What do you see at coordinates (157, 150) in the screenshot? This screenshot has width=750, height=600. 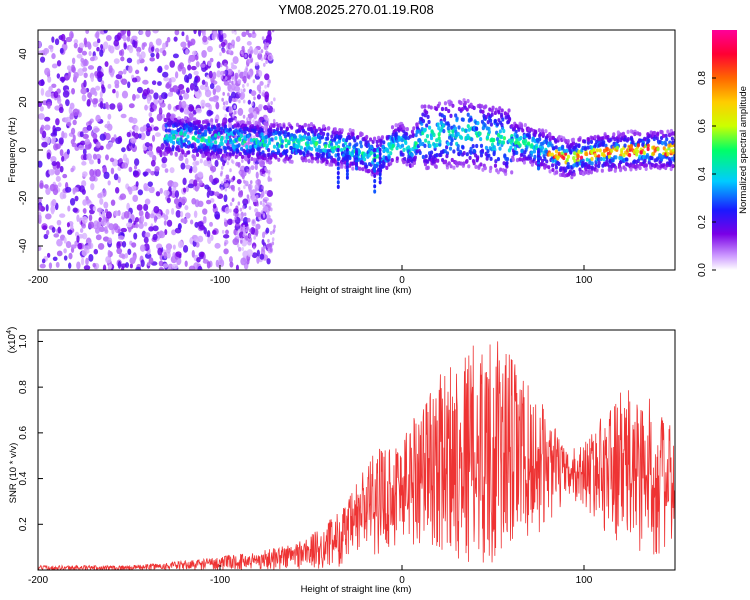 I see `spectrogram-noise` at bounding box center [157, 150].